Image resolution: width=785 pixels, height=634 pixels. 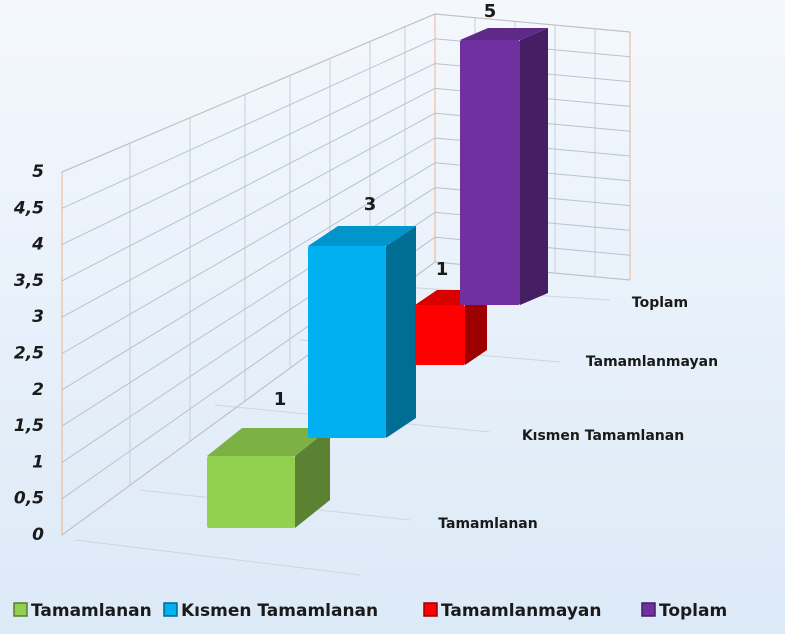 What do you see at coordinates (38, 317) in the screenshot?
I see `y-tick-label: 3` at bounding box center [38, 317].